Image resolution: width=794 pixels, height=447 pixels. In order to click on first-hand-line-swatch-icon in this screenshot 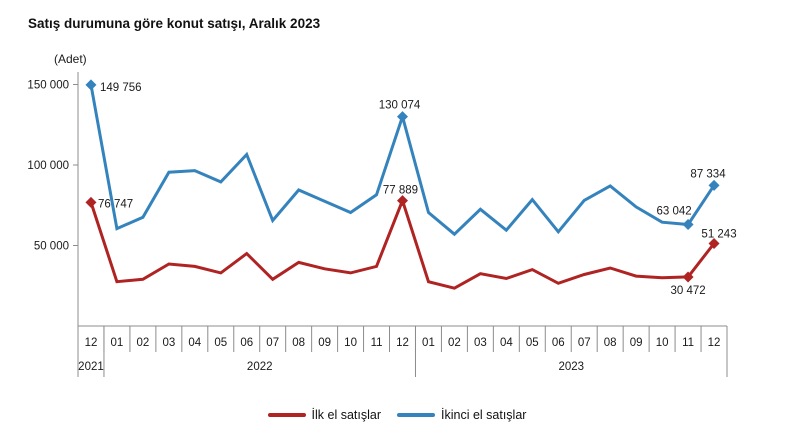, I will do `click(286, 415)`.